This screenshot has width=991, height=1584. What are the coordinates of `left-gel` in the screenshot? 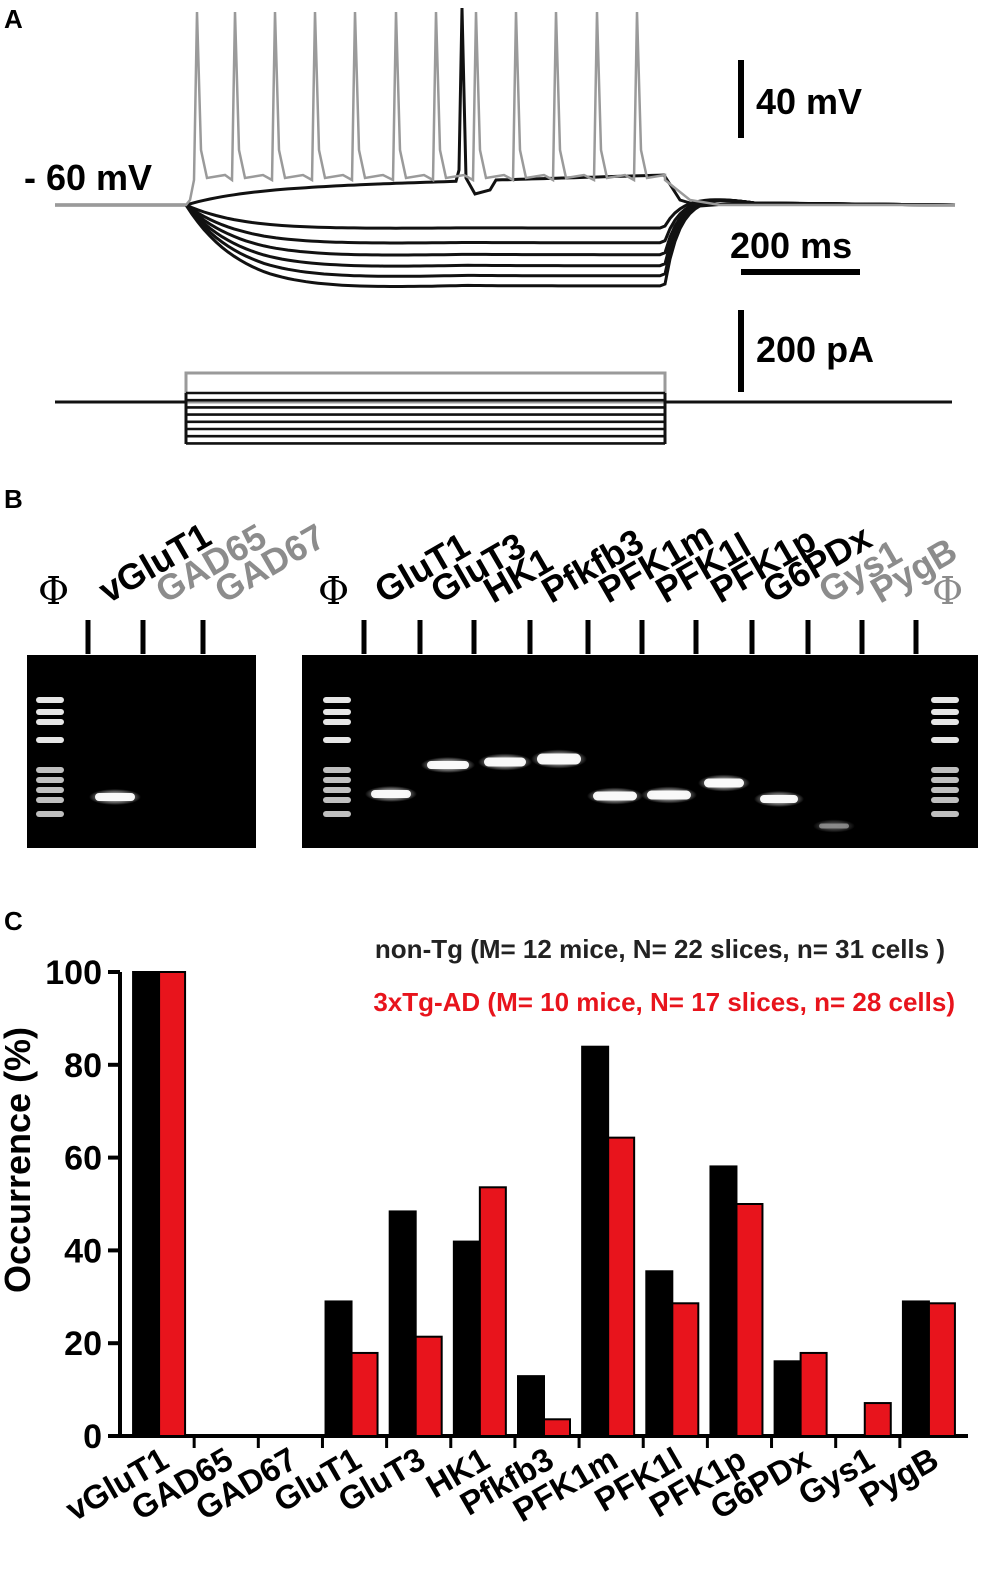 It's located at (141, 751).